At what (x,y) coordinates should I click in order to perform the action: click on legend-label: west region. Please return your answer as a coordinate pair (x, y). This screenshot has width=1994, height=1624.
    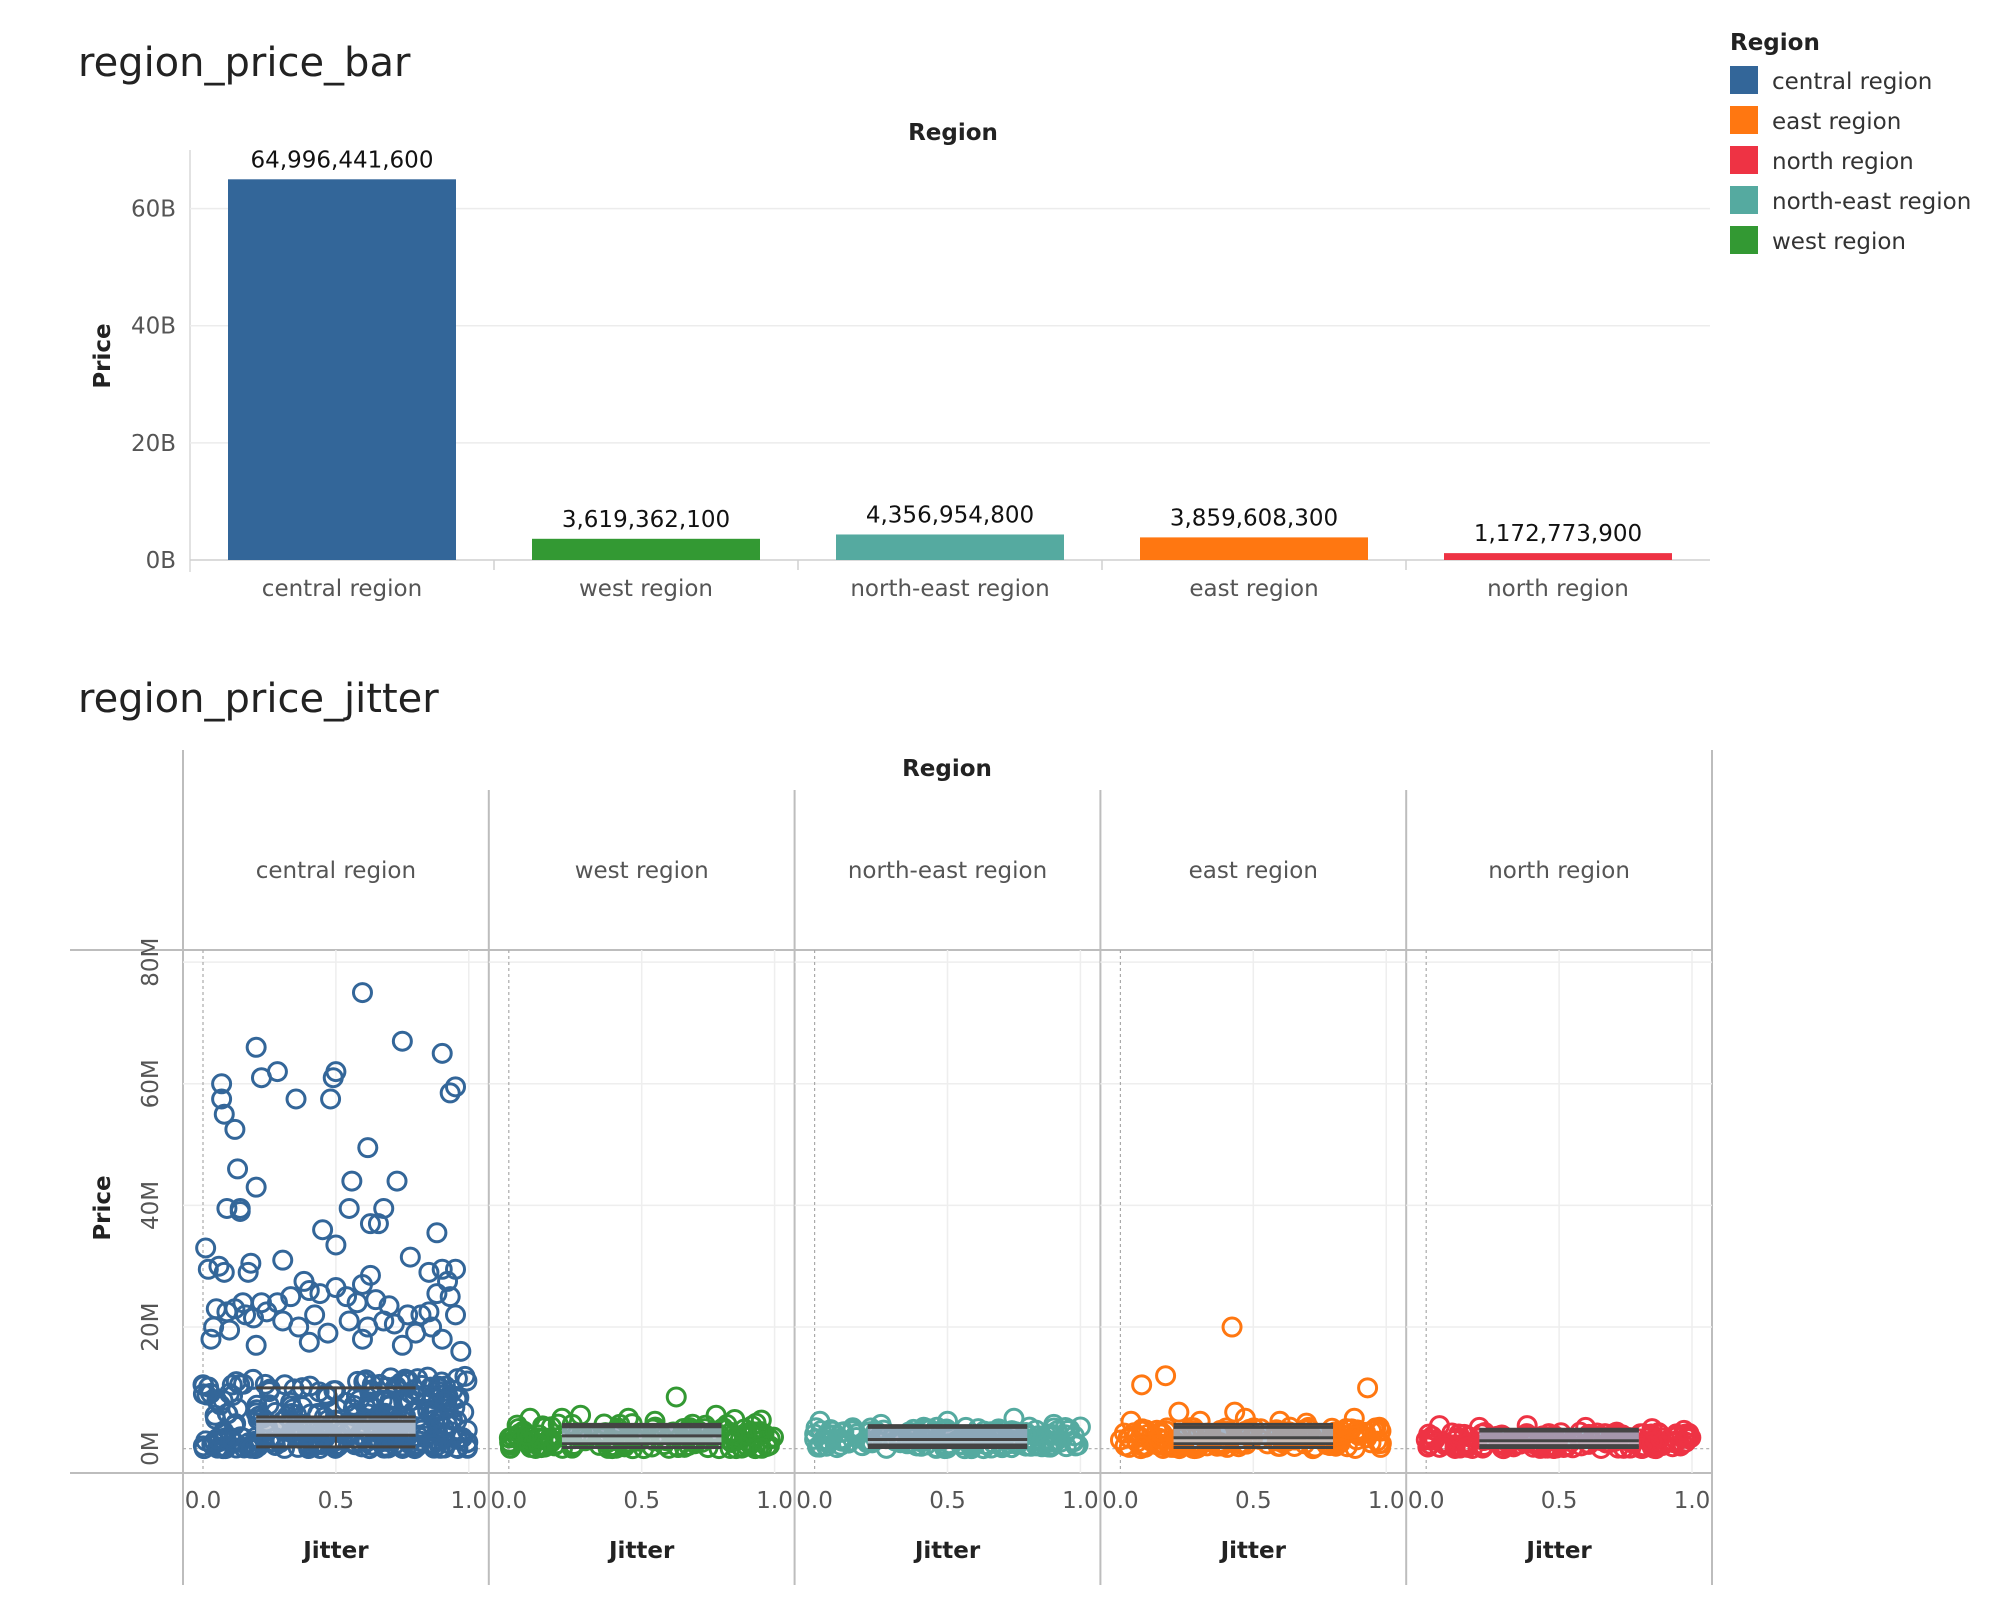
    Looking at the image, I should click on (1839, 242).